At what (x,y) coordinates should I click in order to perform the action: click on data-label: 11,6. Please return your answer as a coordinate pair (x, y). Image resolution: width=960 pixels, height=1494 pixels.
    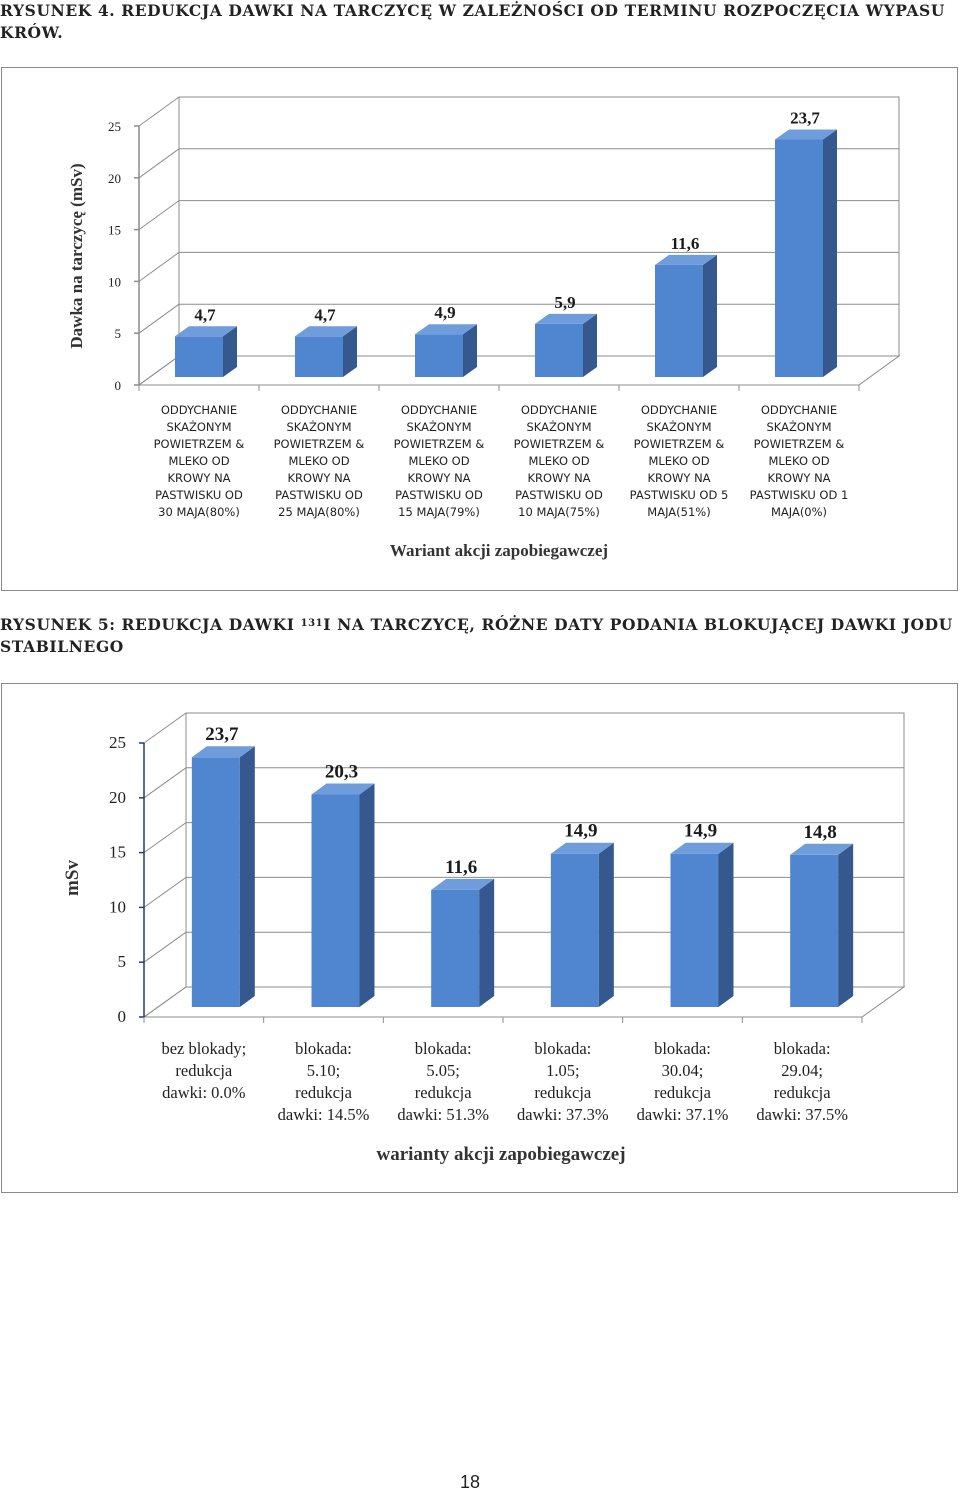
    Looking at the image, I should click on (461, 867).